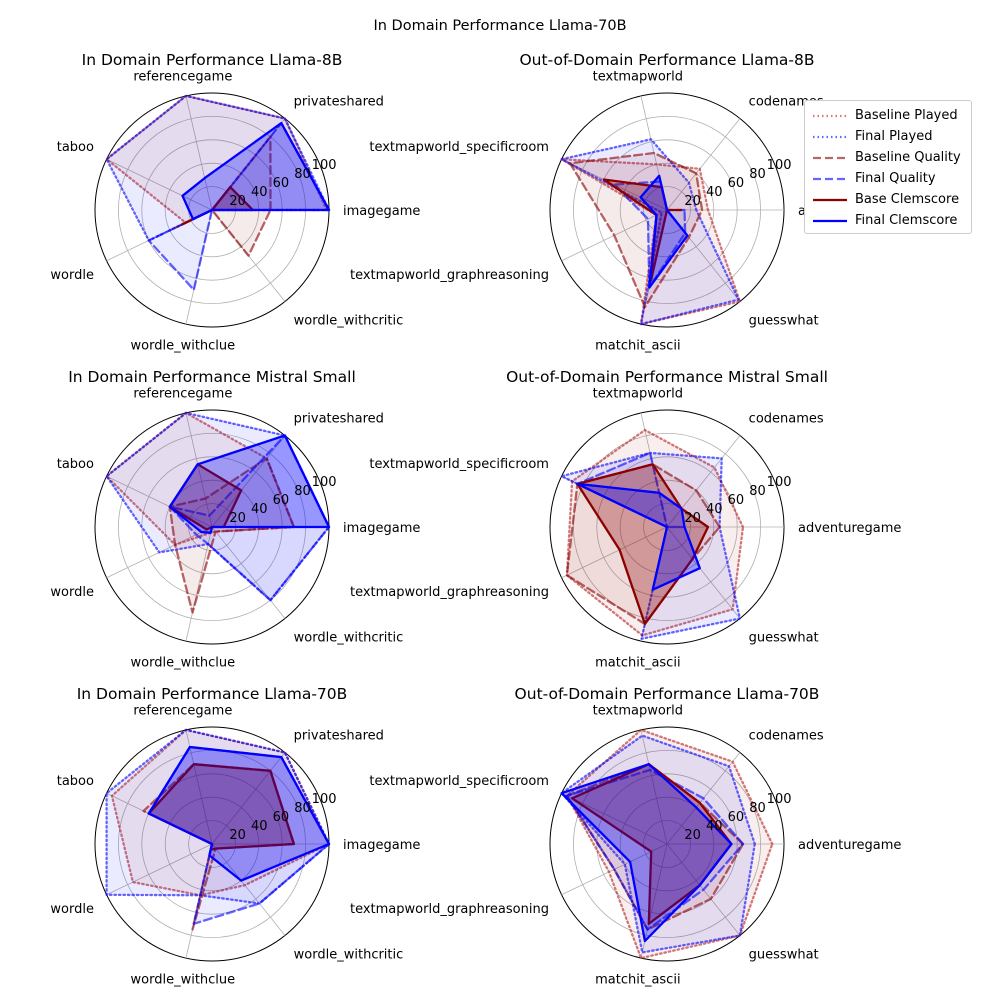 This screenshot has width=1000, height=1000. Describe the element at coordinates (895, 178) in the screenshot. I see `legend-label: Final Quality` at that location.